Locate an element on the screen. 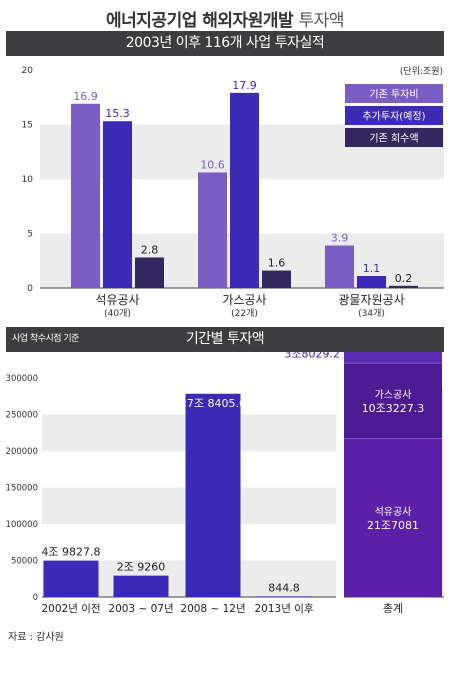 The height and width of the screenshot is (678, 450). y-tick-label: 10 is located at coordinates (28, 180).